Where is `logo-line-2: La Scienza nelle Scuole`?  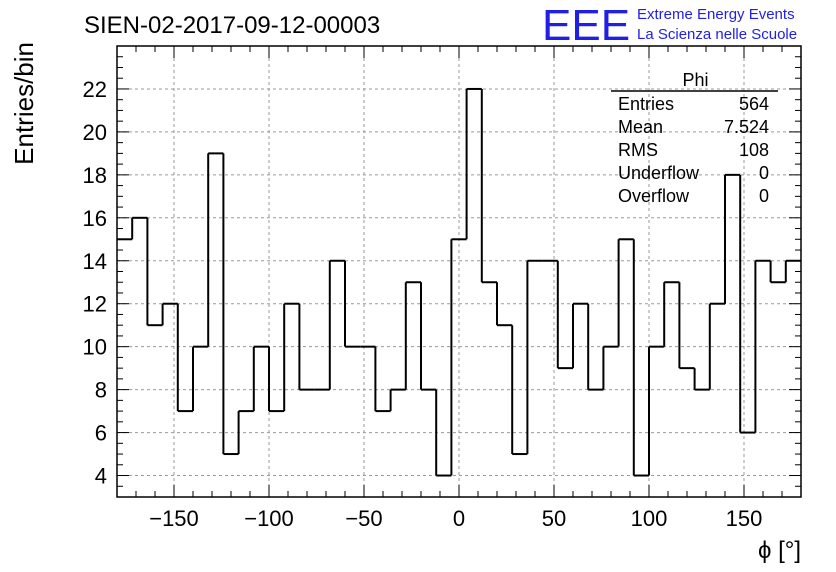 logo-line-2: La Scienza nelle Scuole is located at coordinates (717, 34).